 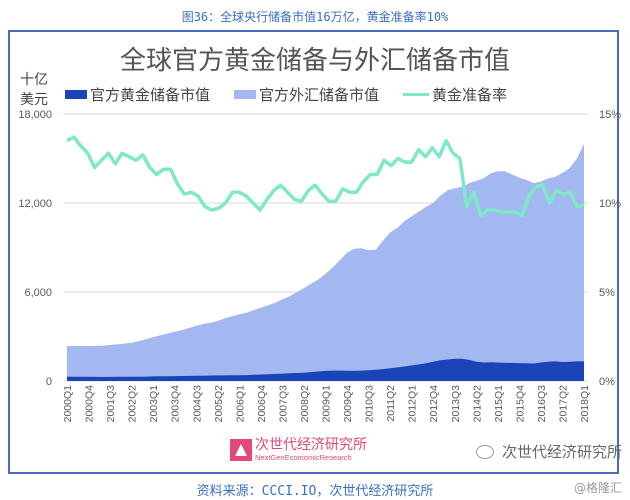 I want to click on x-tick: 2015Q4, so click(x=520, y=404).